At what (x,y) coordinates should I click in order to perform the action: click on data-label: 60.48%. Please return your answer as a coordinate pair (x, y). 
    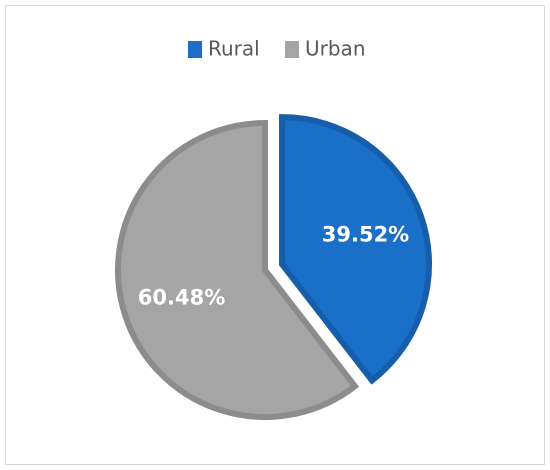
    Looking at the image, I should click on (181, 298).